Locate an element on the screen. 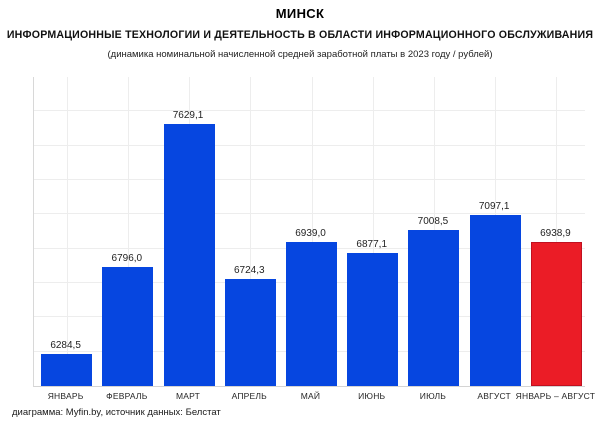  x-axis-category-label: МАЙ is located at coordinates (310, 396).